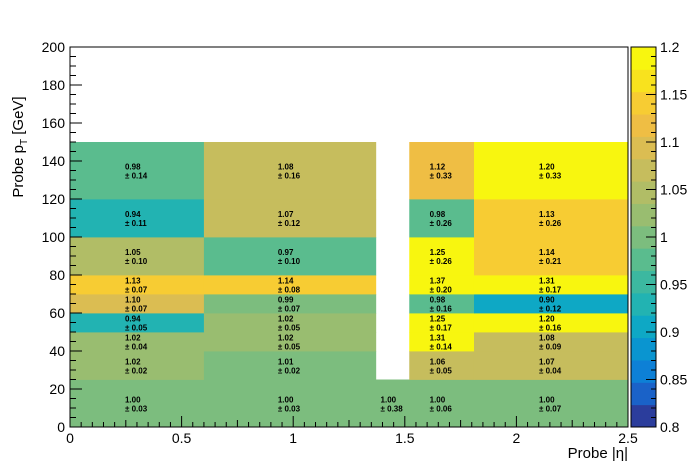  I want to click on x-tick-label: 0, so click(70, 438).